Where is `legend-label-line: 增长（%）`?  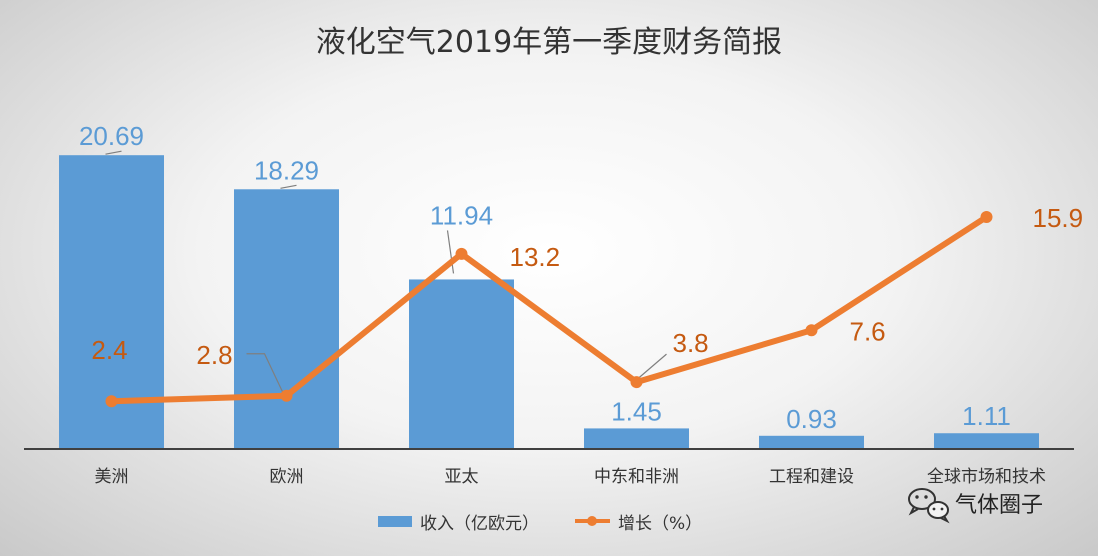 legend-label-line: 增长（%） is located at coordinates (660, 524).